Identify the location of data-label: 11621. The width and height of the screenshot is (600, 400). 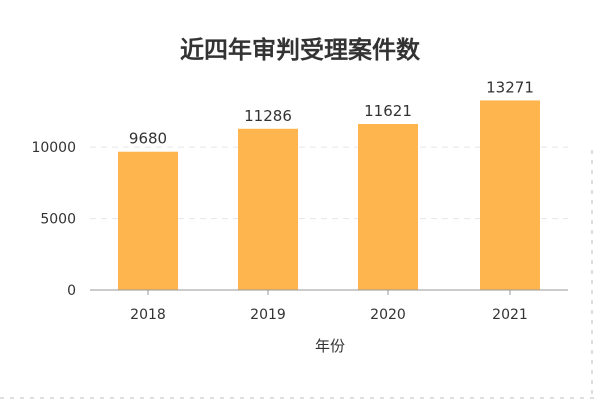
(388, 111).